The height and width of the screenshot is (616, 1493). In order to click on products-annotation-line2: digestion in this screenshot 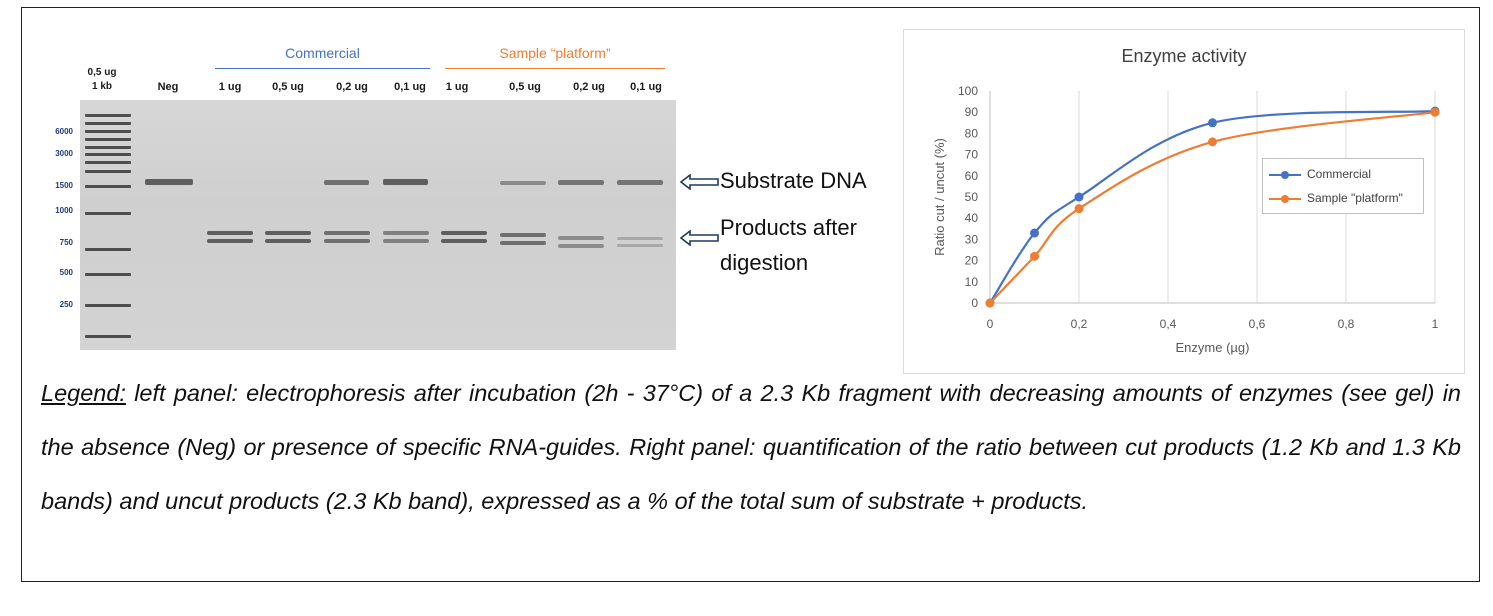, I will do `click(764, 262)`.